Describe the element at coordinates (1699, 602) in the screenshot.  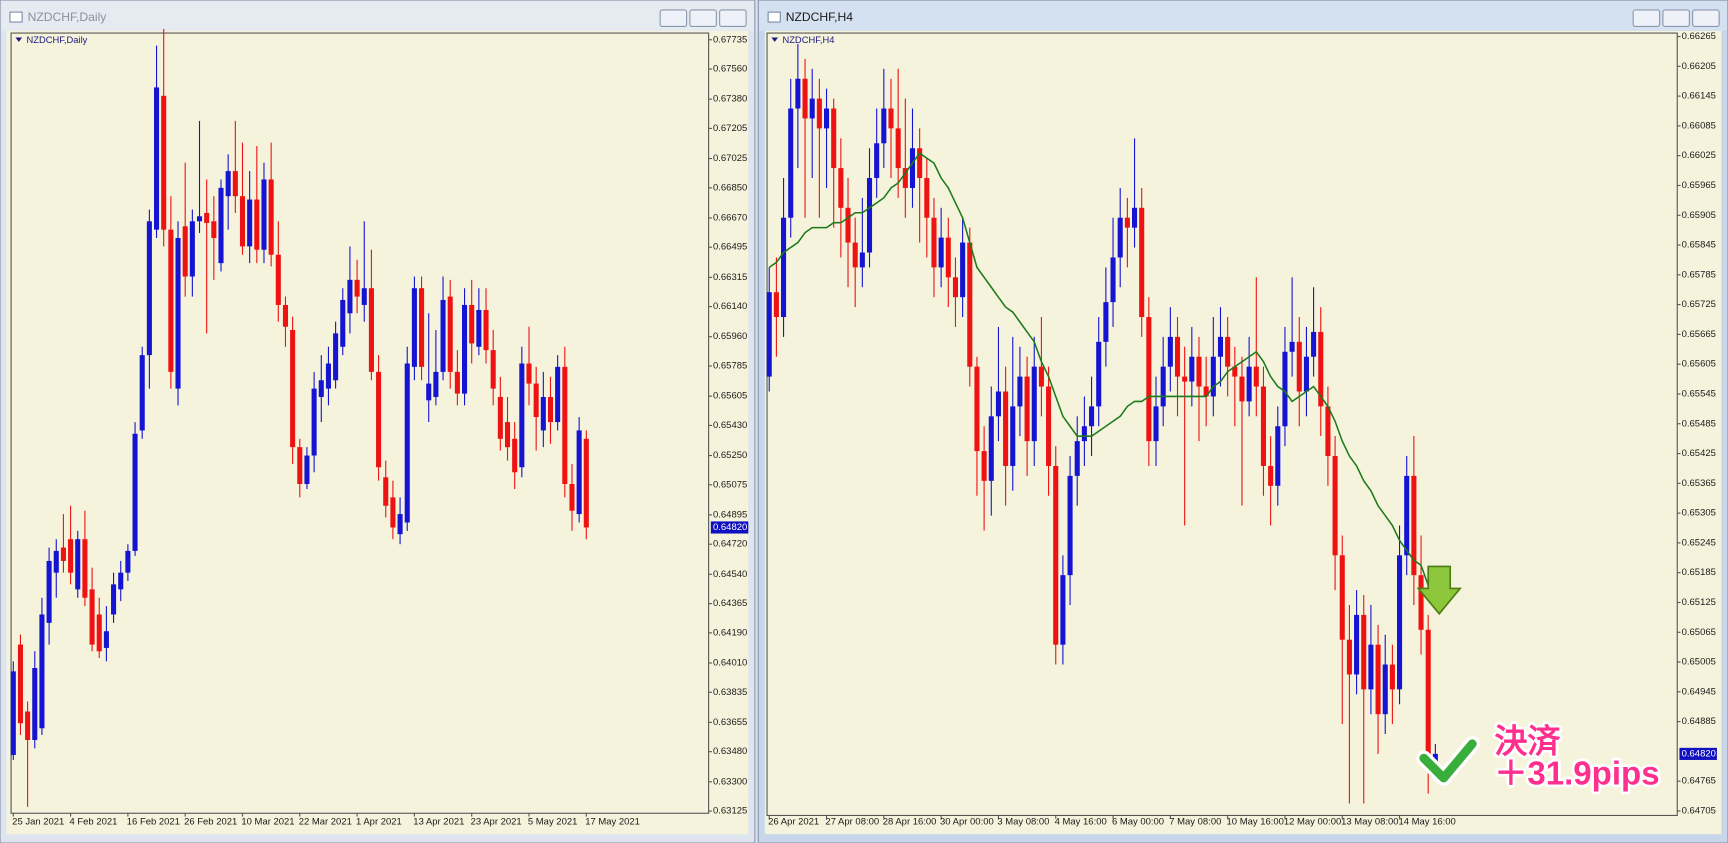
I see `y-tick-label: 0.65125` at that location.